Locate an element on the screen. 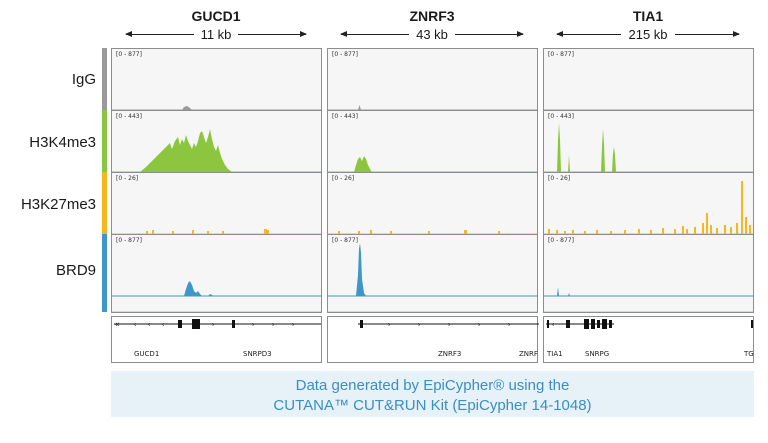  track-panel-igg-tia1: [0 - 877] is located at coordinates (648, 79).